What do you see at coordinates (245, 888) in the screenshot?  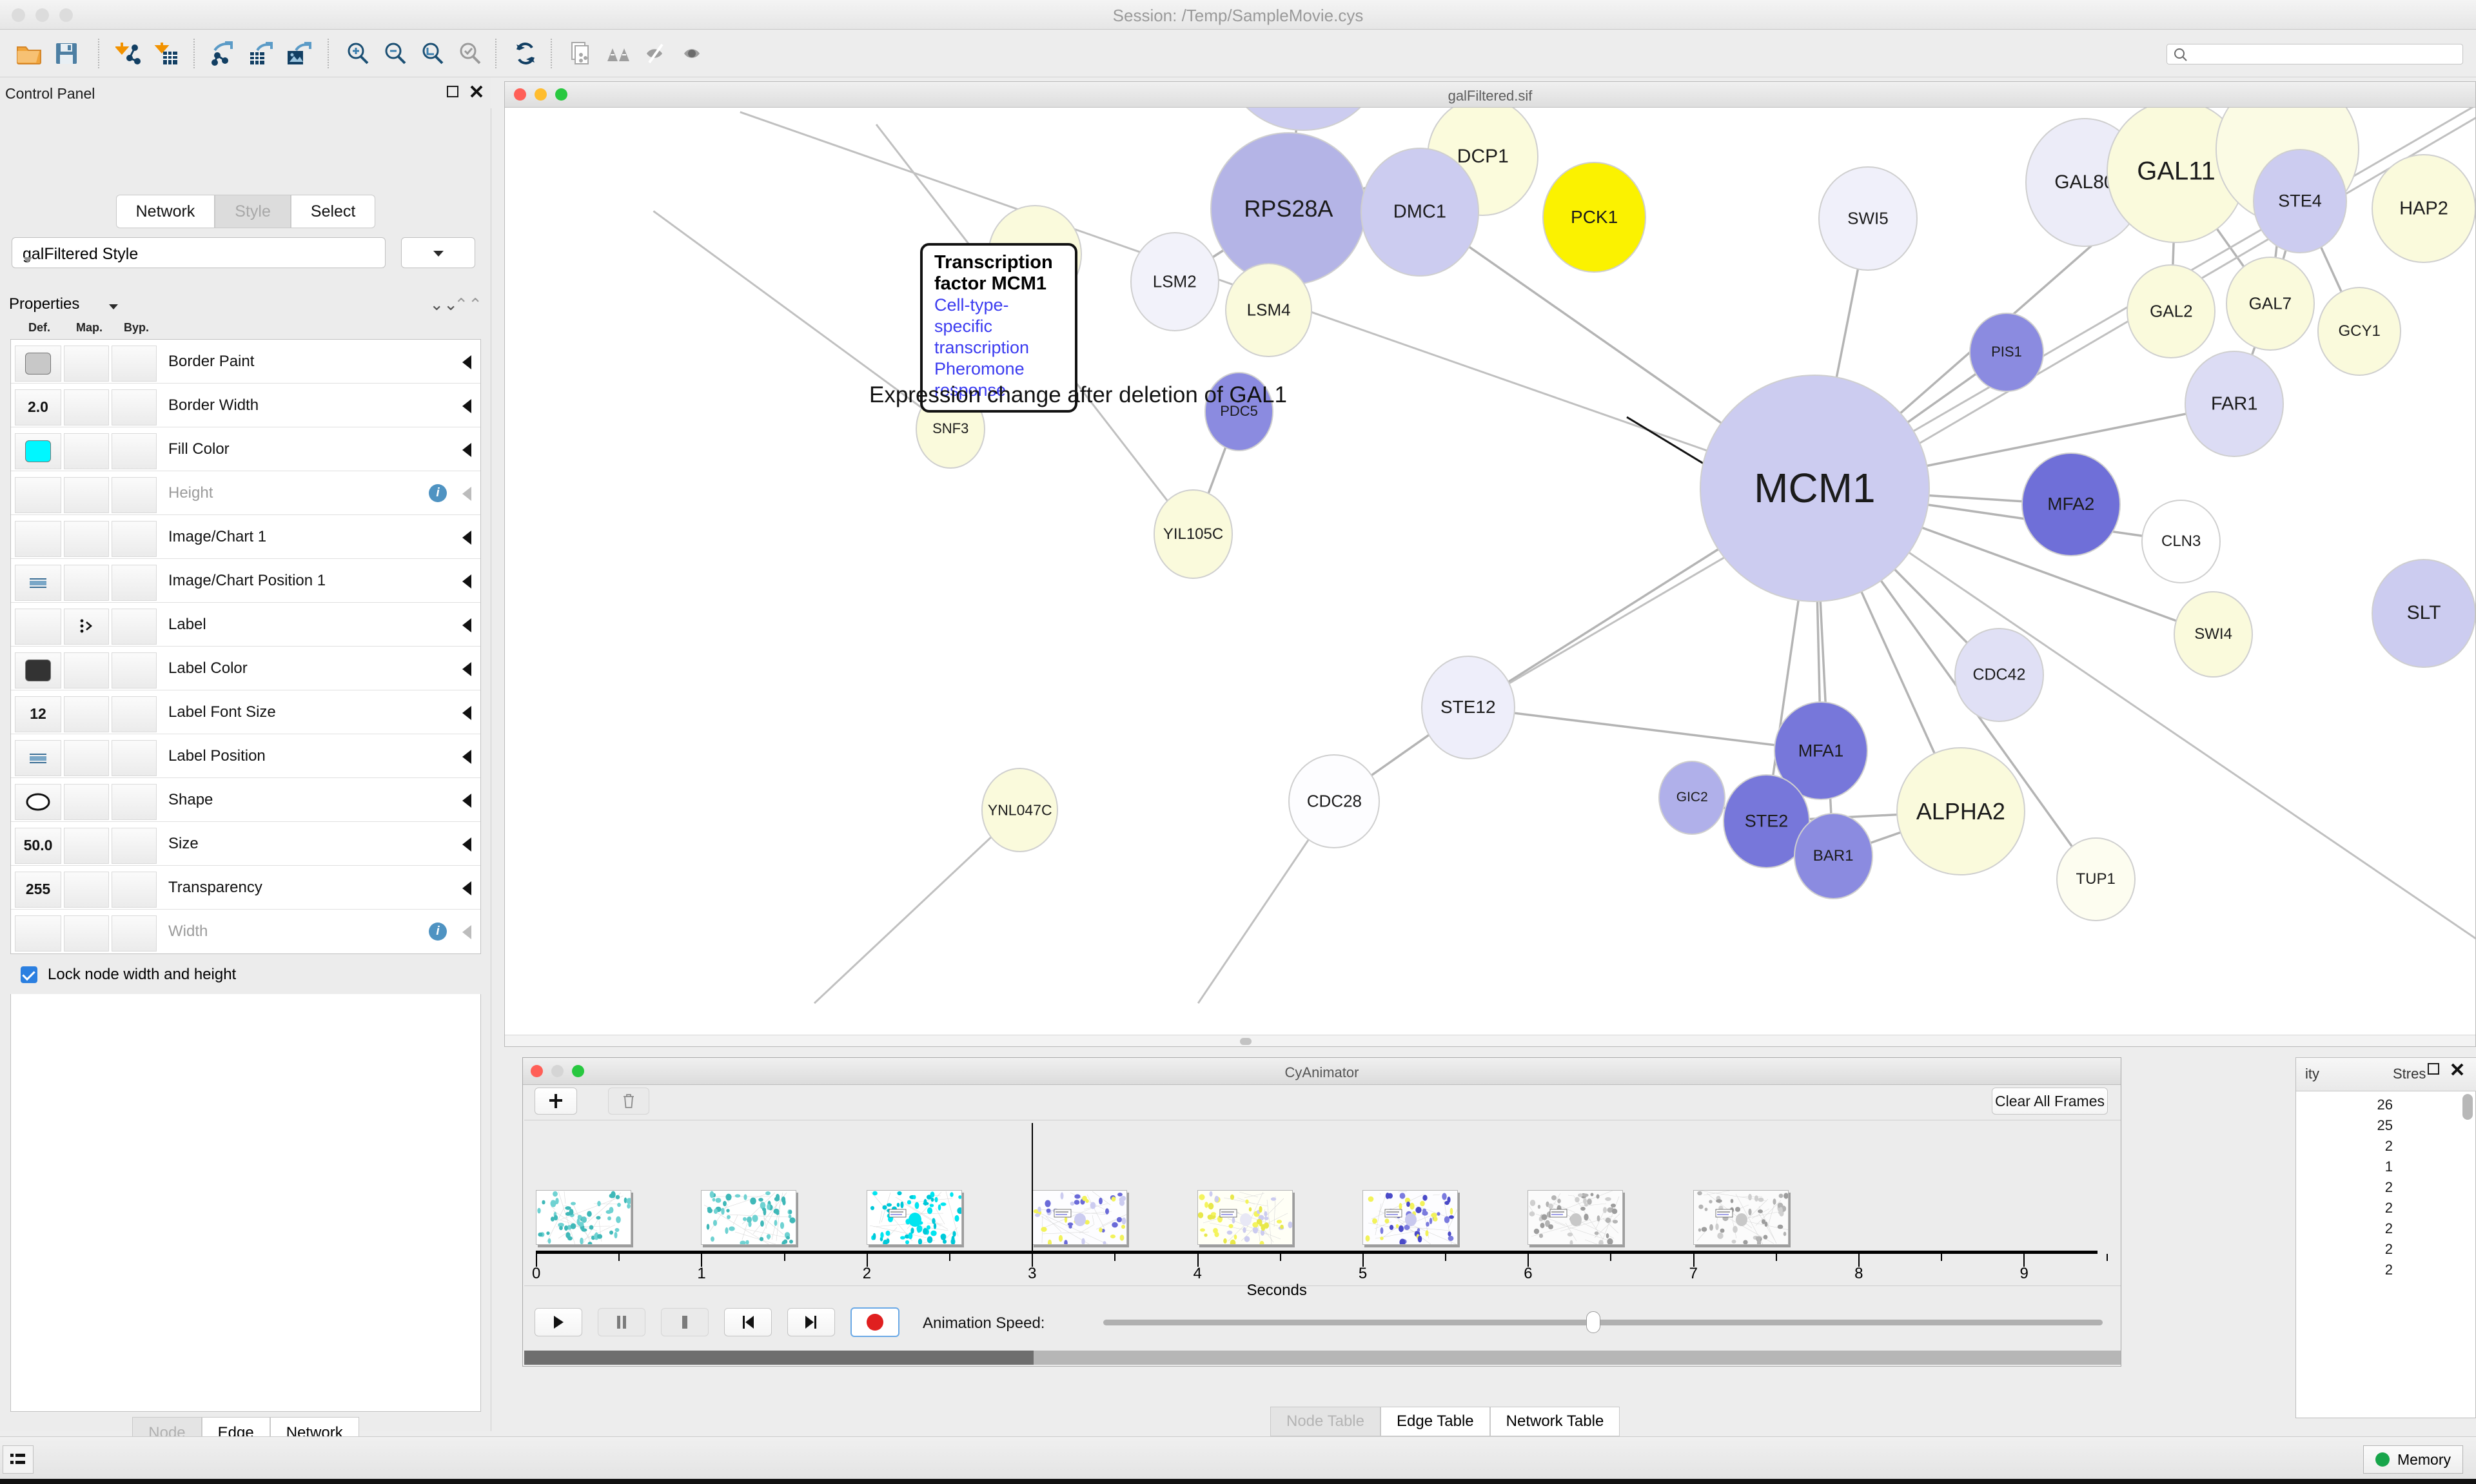 I see `property-row: 255 Transparency` at bounding box center [245, 888].